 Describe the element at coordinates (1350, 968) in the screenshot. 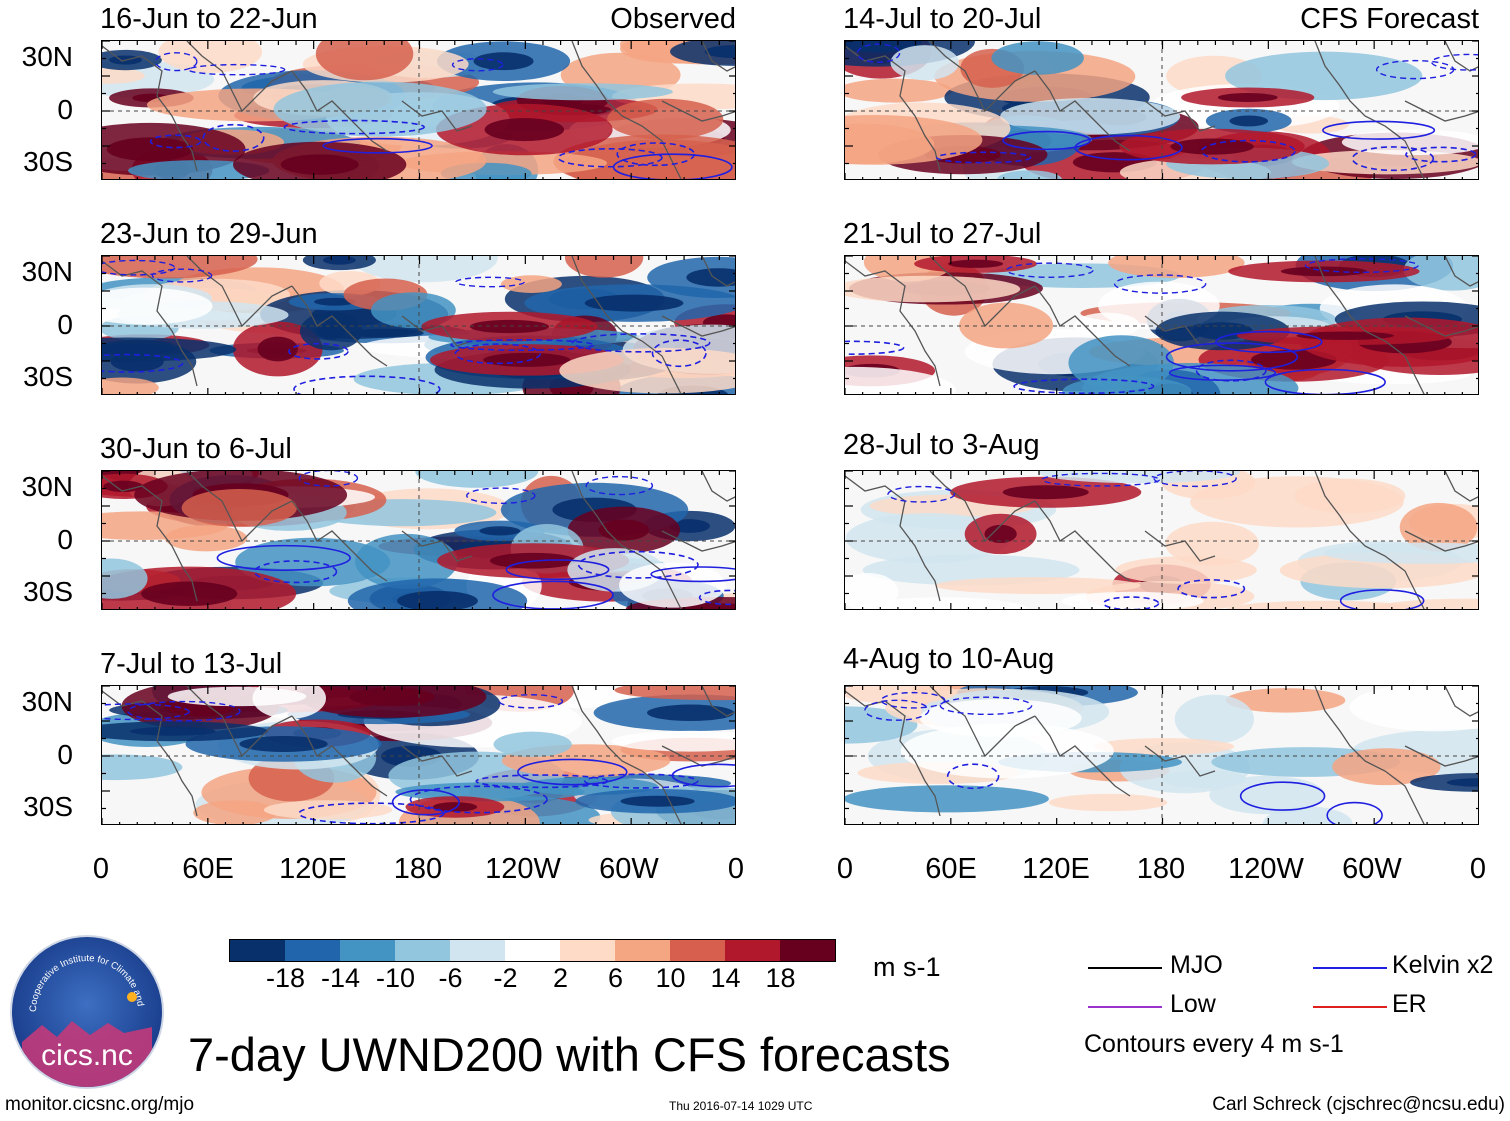

I see `legend-kelvin-line` at that location.